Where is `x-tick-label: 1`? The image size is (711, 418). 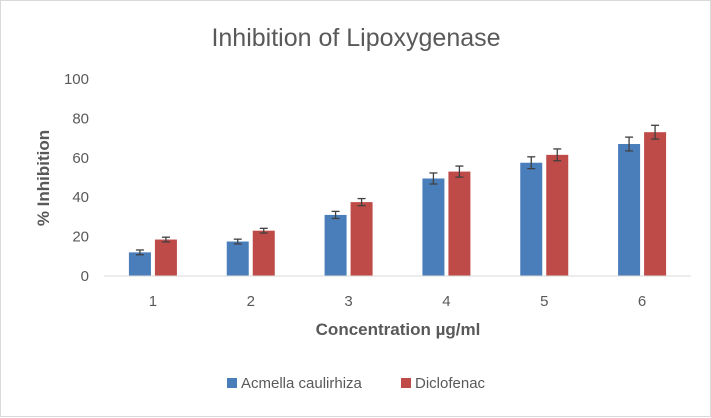 x-tick-label: 1 is located at coordinates (153, 301).